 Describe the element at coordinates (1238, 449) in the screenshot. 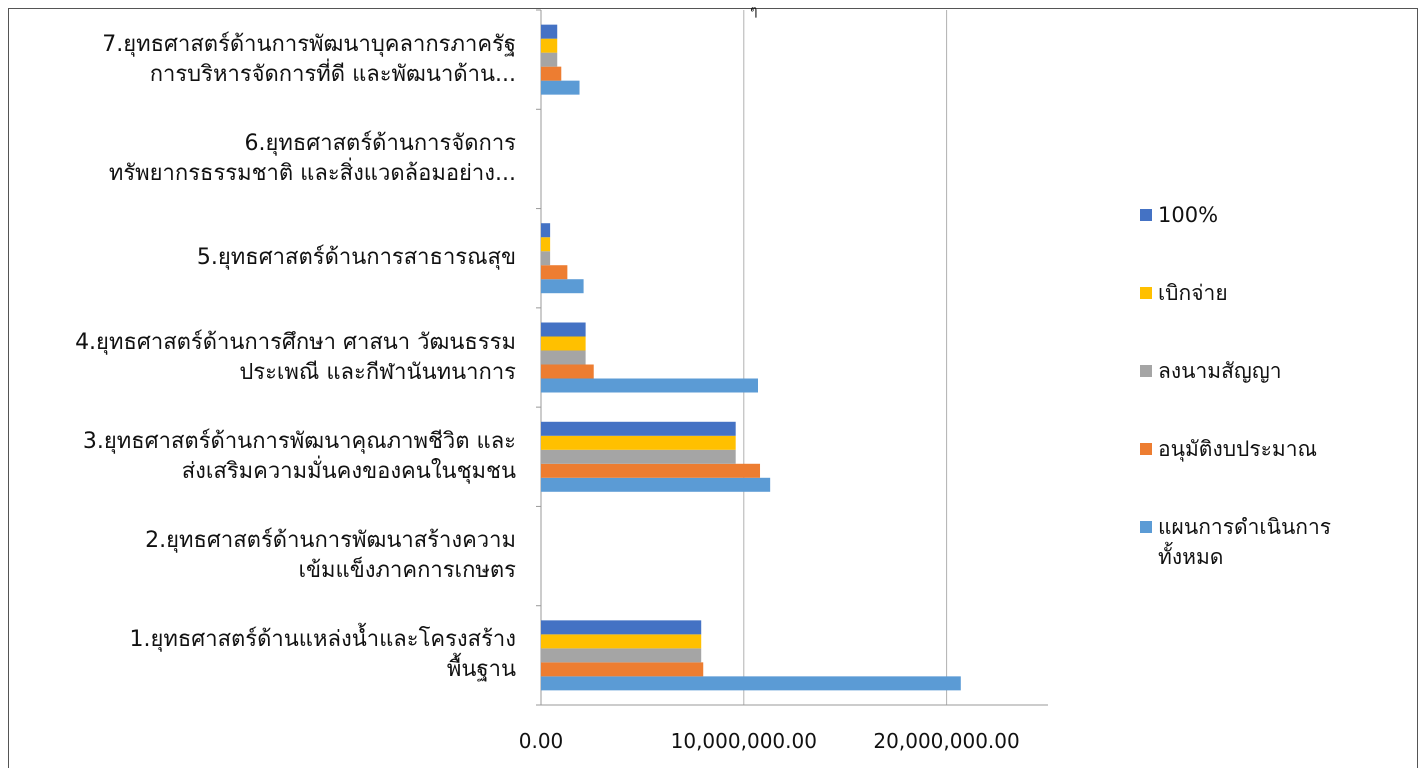

I see `legend-label: อนุมัติงบประมาณ` at that location.